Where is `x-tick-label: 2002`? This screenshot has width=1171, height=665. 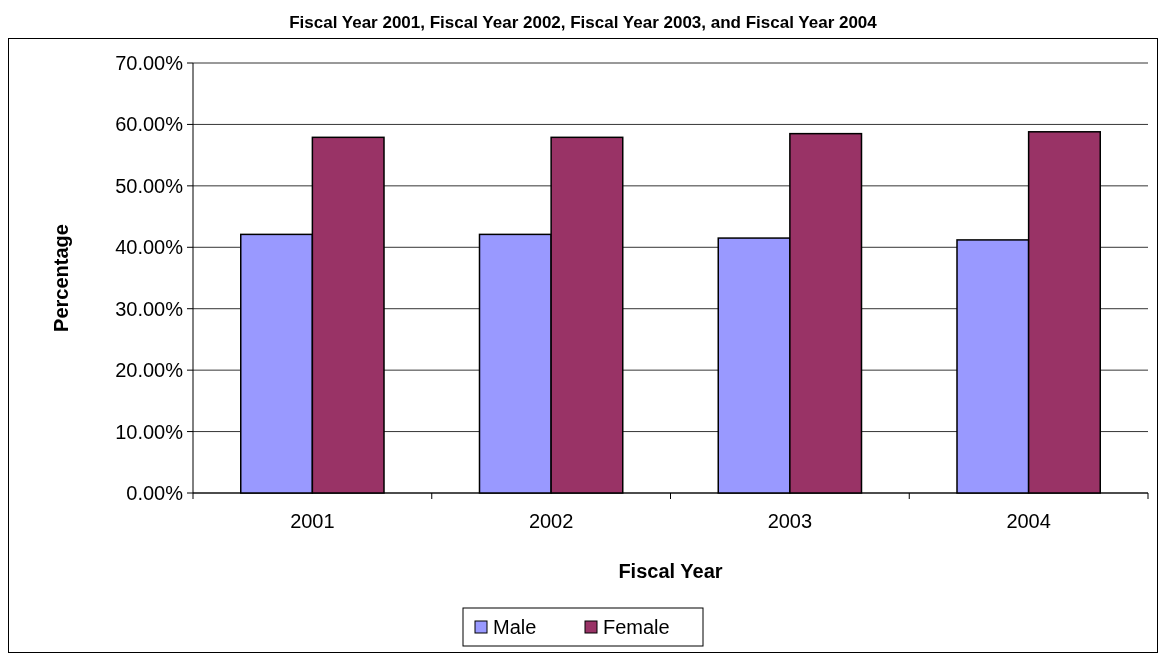
x-tick-label: 2002 is located at coordinates (551, 521).